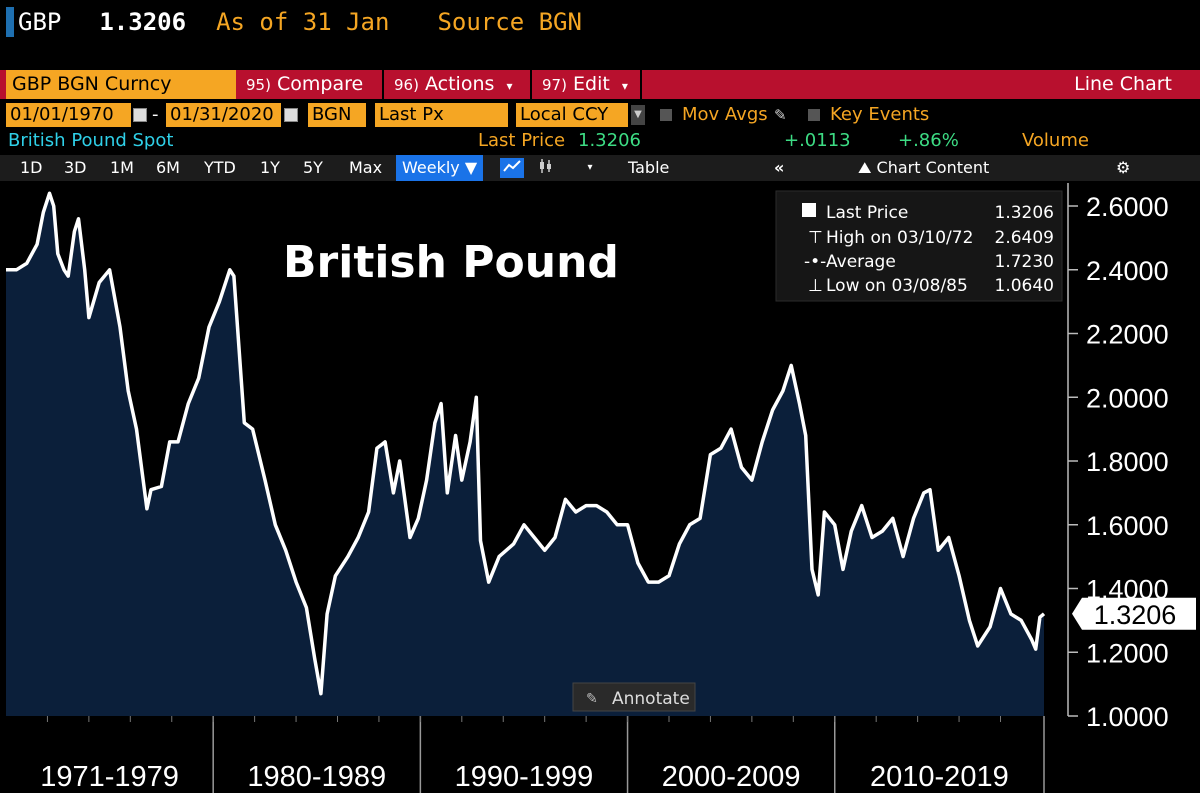 The height and width of the screenshot is (793, 1200). I want to click on annotate-button-bg, so click(634, 697).